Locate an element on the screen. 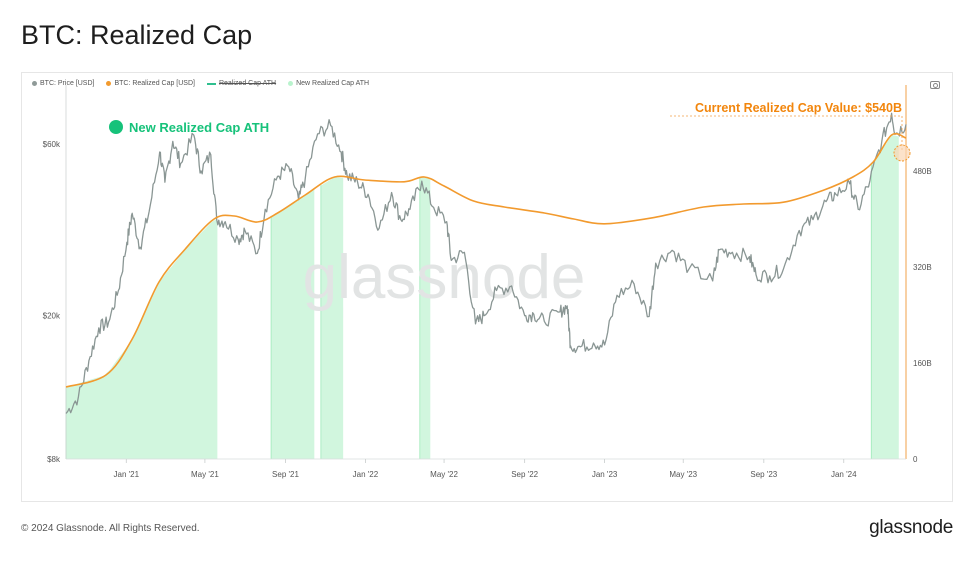 Image resolution: width=974 pixels, height=561 pixels. x-tick-label: Jan '23 is located at coordinates (605, 474).